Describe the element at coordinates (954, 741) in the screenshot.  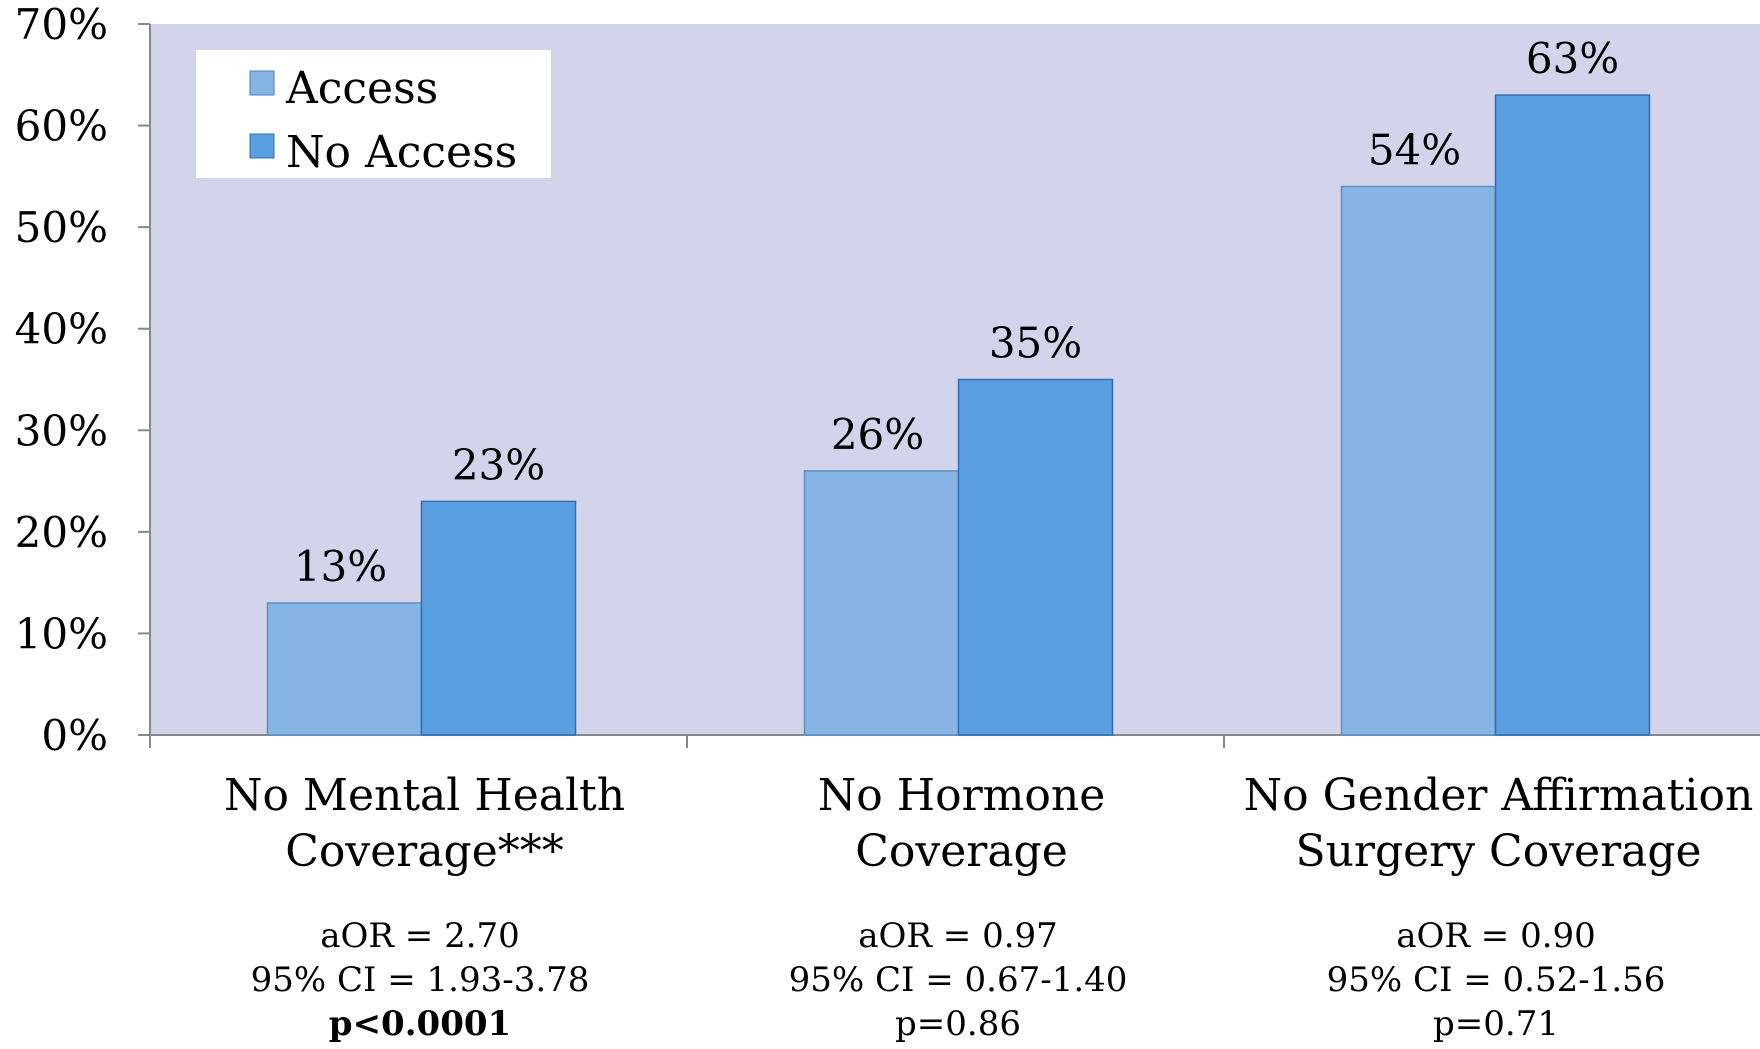
I see `x-axis` at that location.